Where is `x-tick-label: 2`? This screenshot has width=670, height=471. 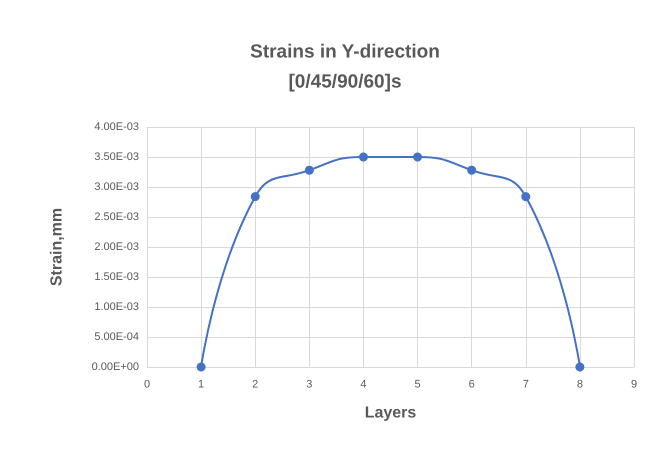
x-tick-label: 2 is located at coordinates (255, 384).